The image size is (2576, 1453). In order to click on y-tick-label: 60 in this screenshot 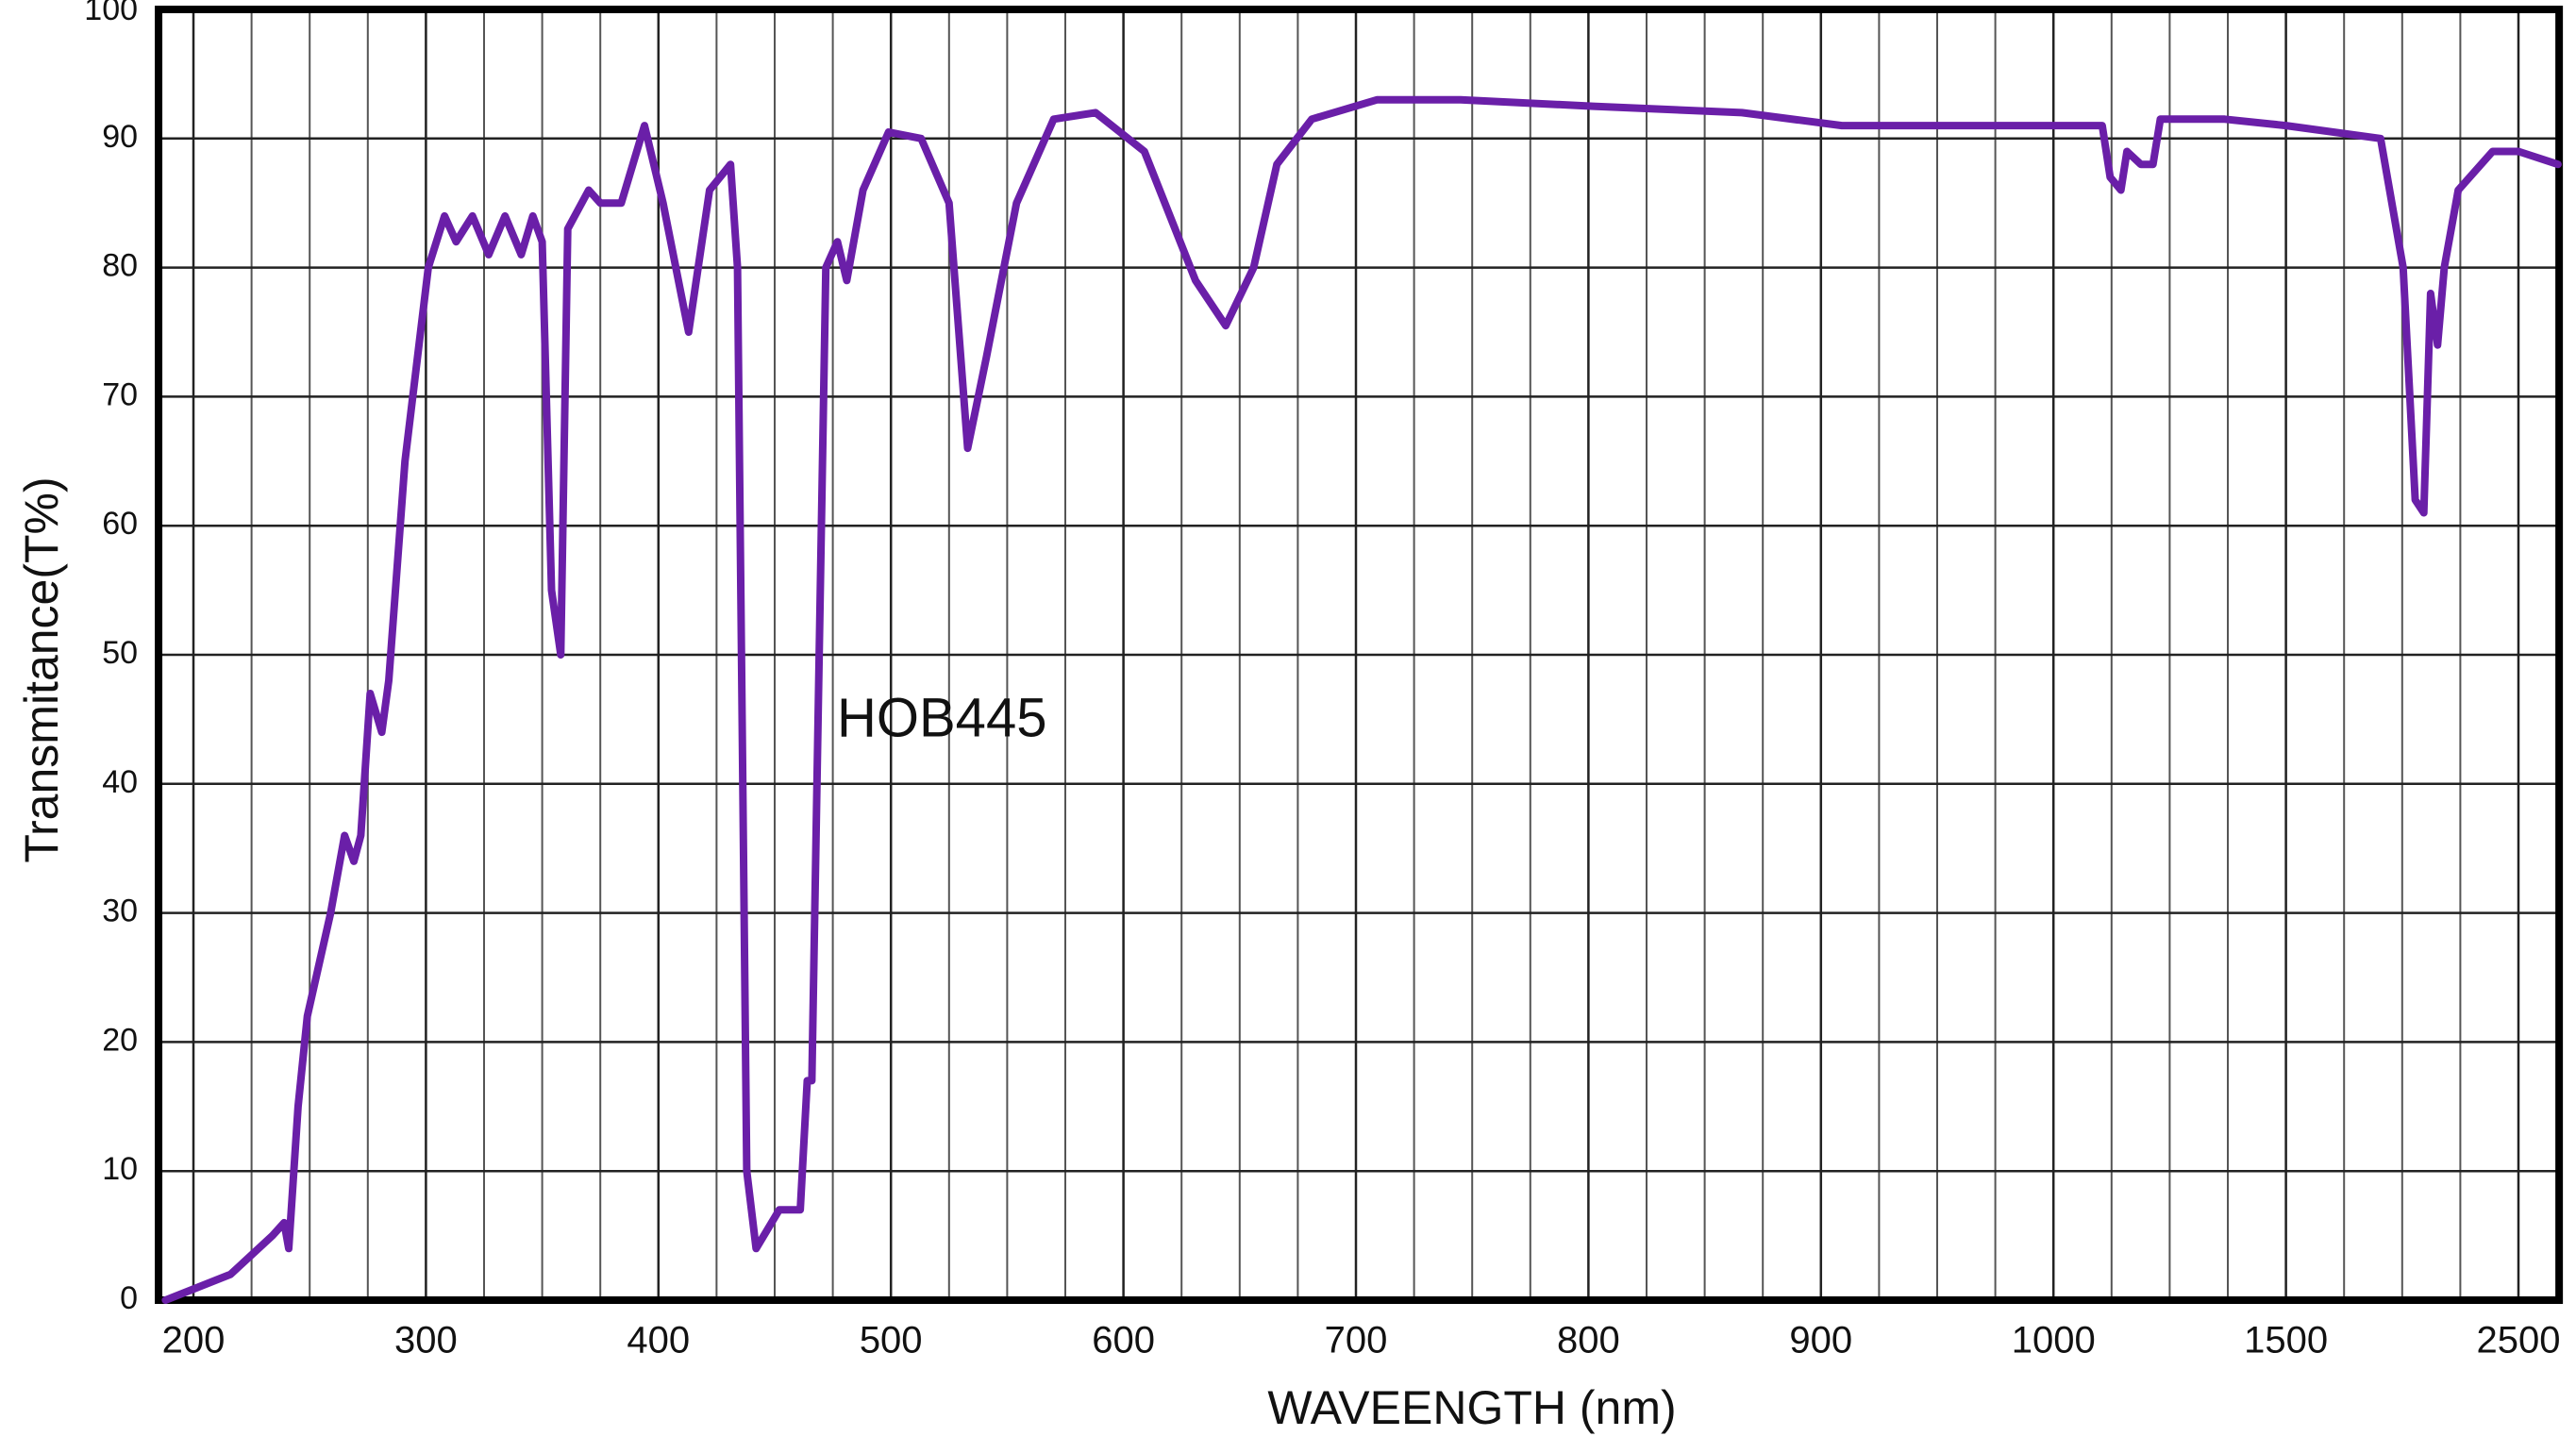, I will do `click(120, 524)`.